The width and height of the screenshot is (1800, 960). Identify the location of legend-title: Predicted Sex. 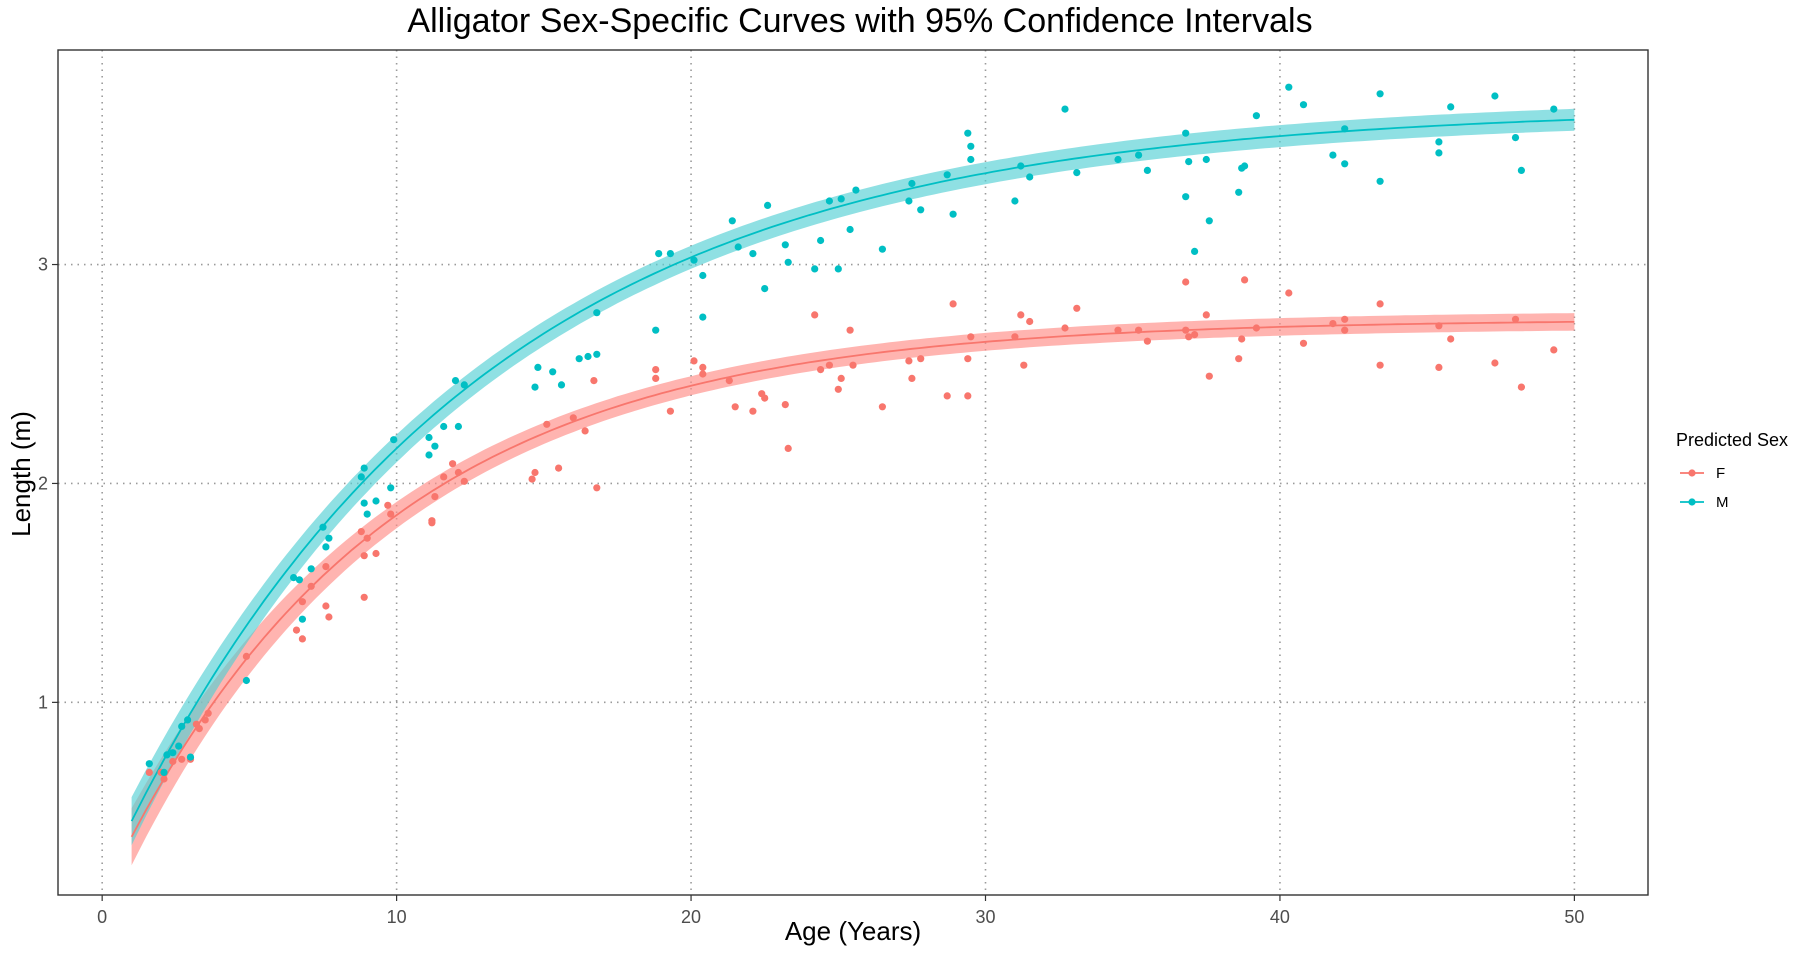
(1732, 440).